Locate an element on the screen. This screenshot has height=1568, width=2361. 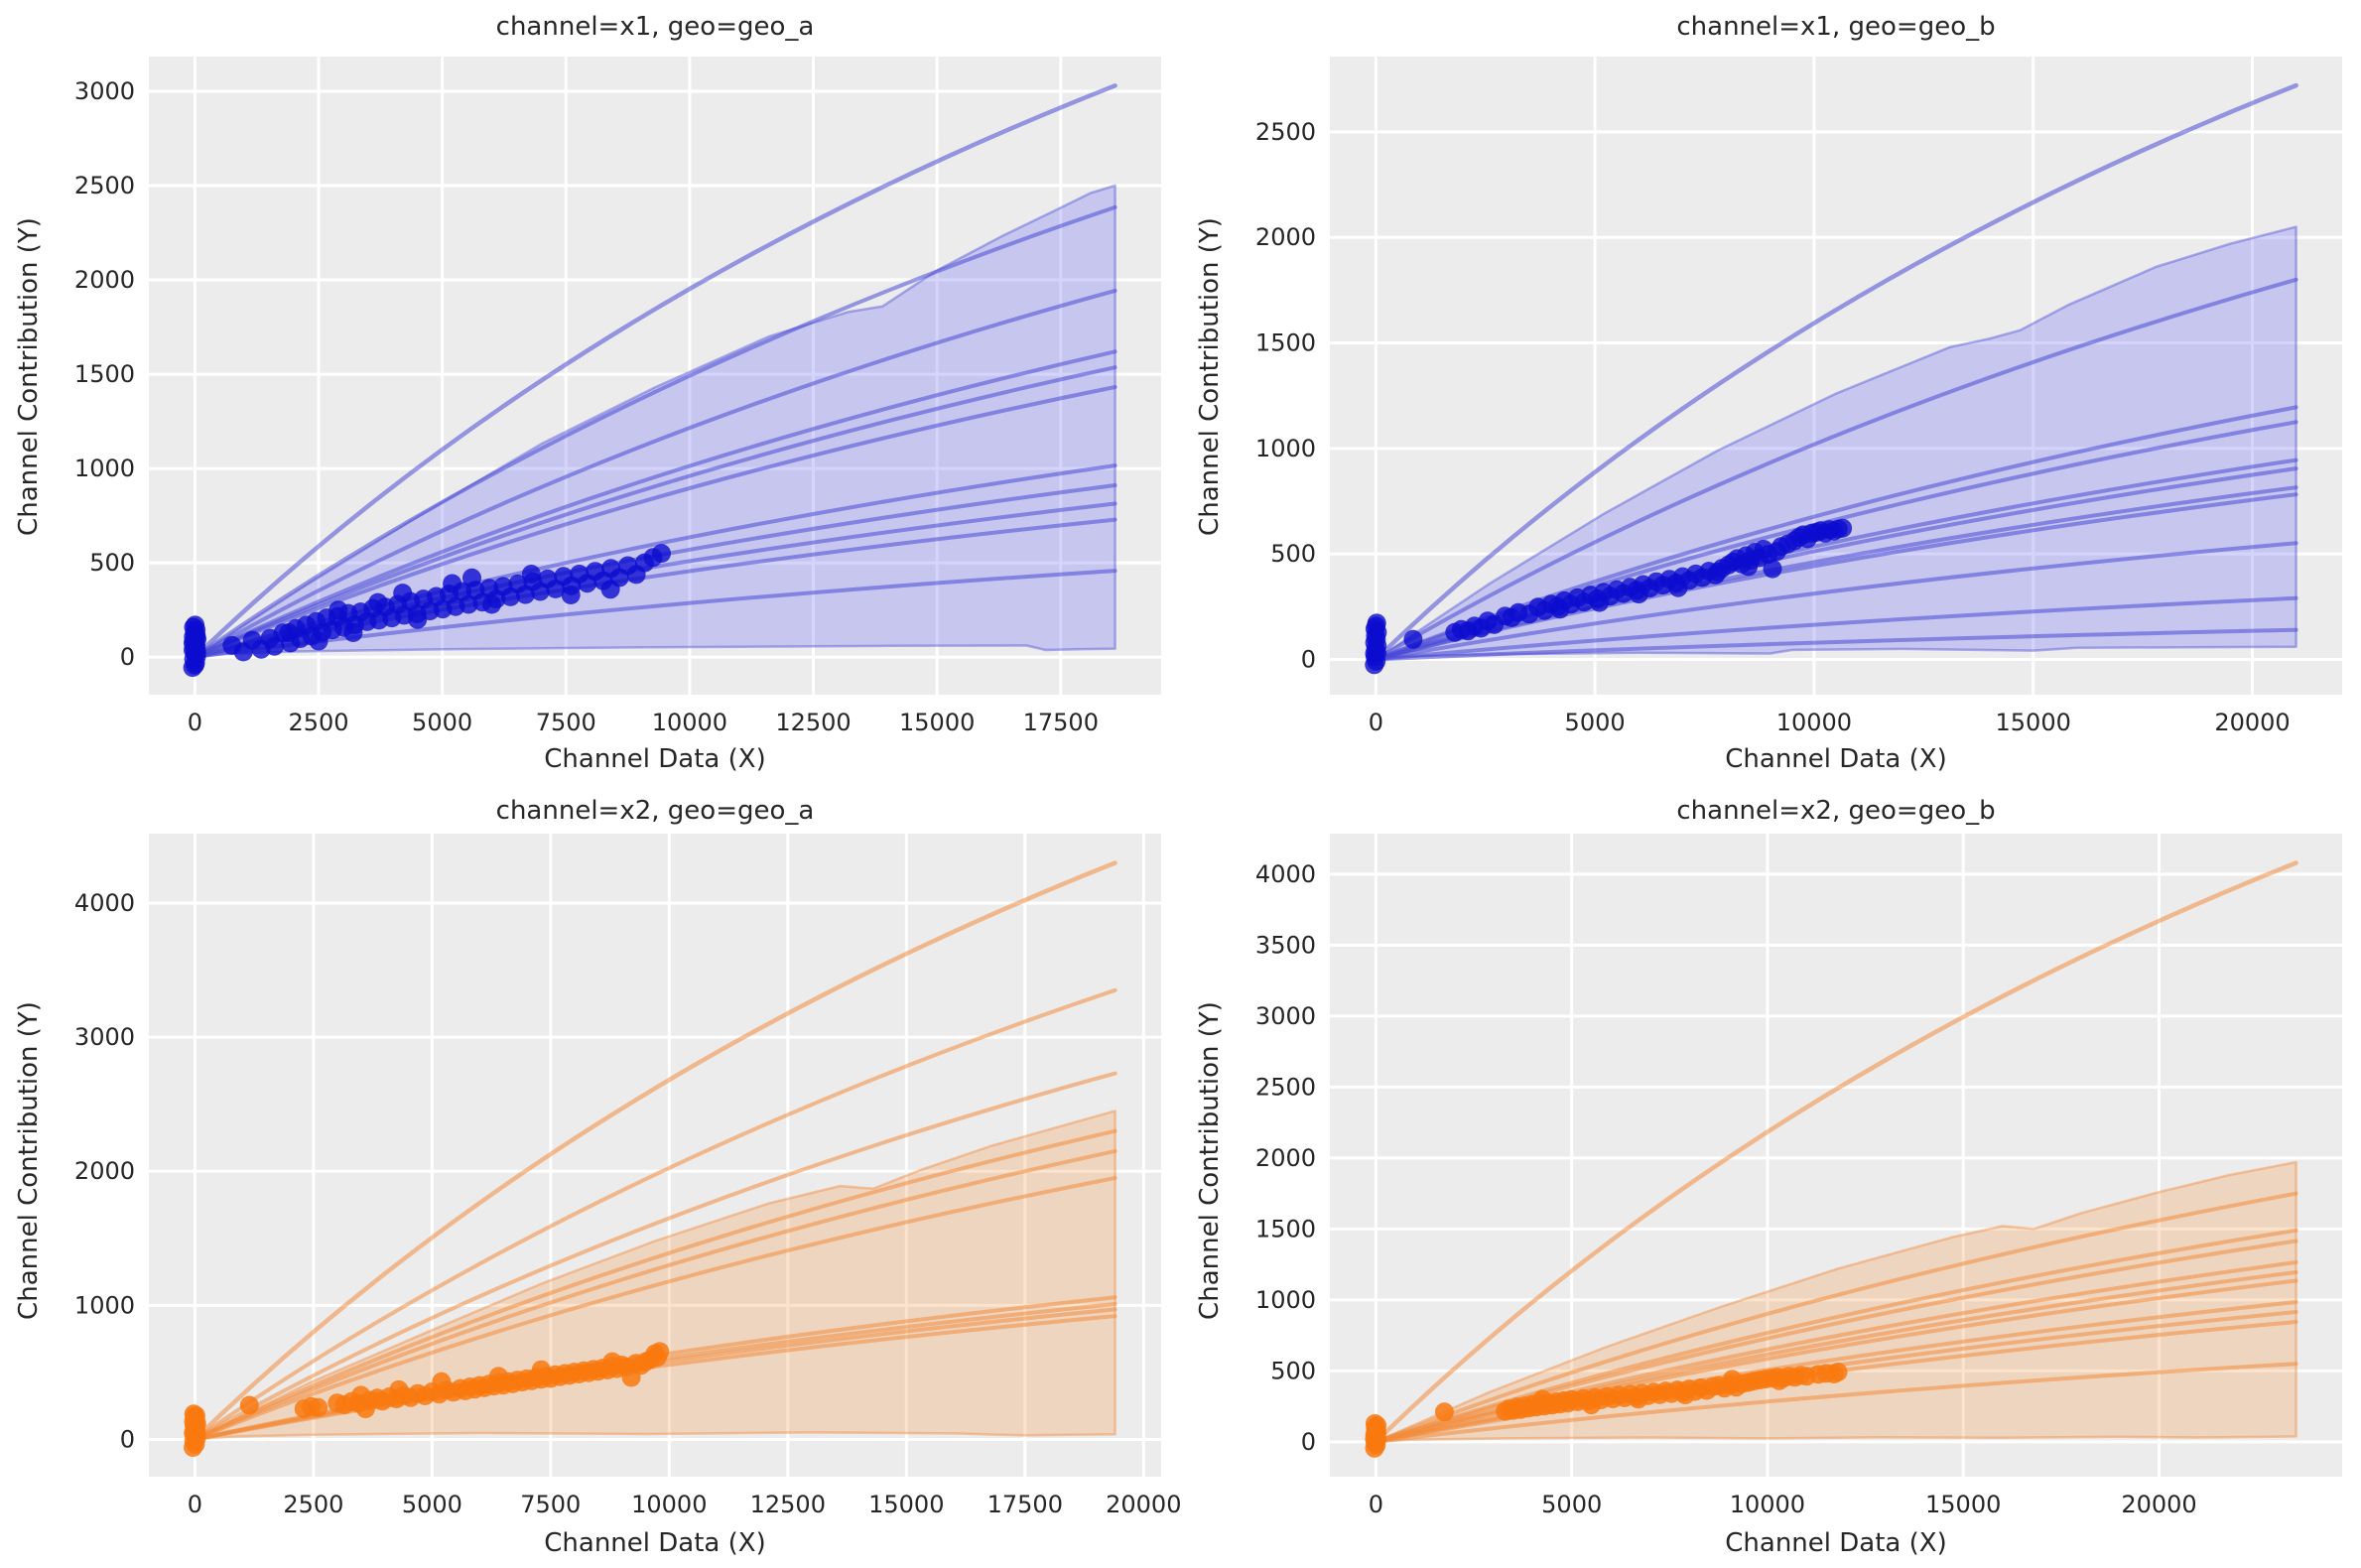
y-tick-labels: 0 1000 2000 3000 4000 is located at coordinates (104, 1171).